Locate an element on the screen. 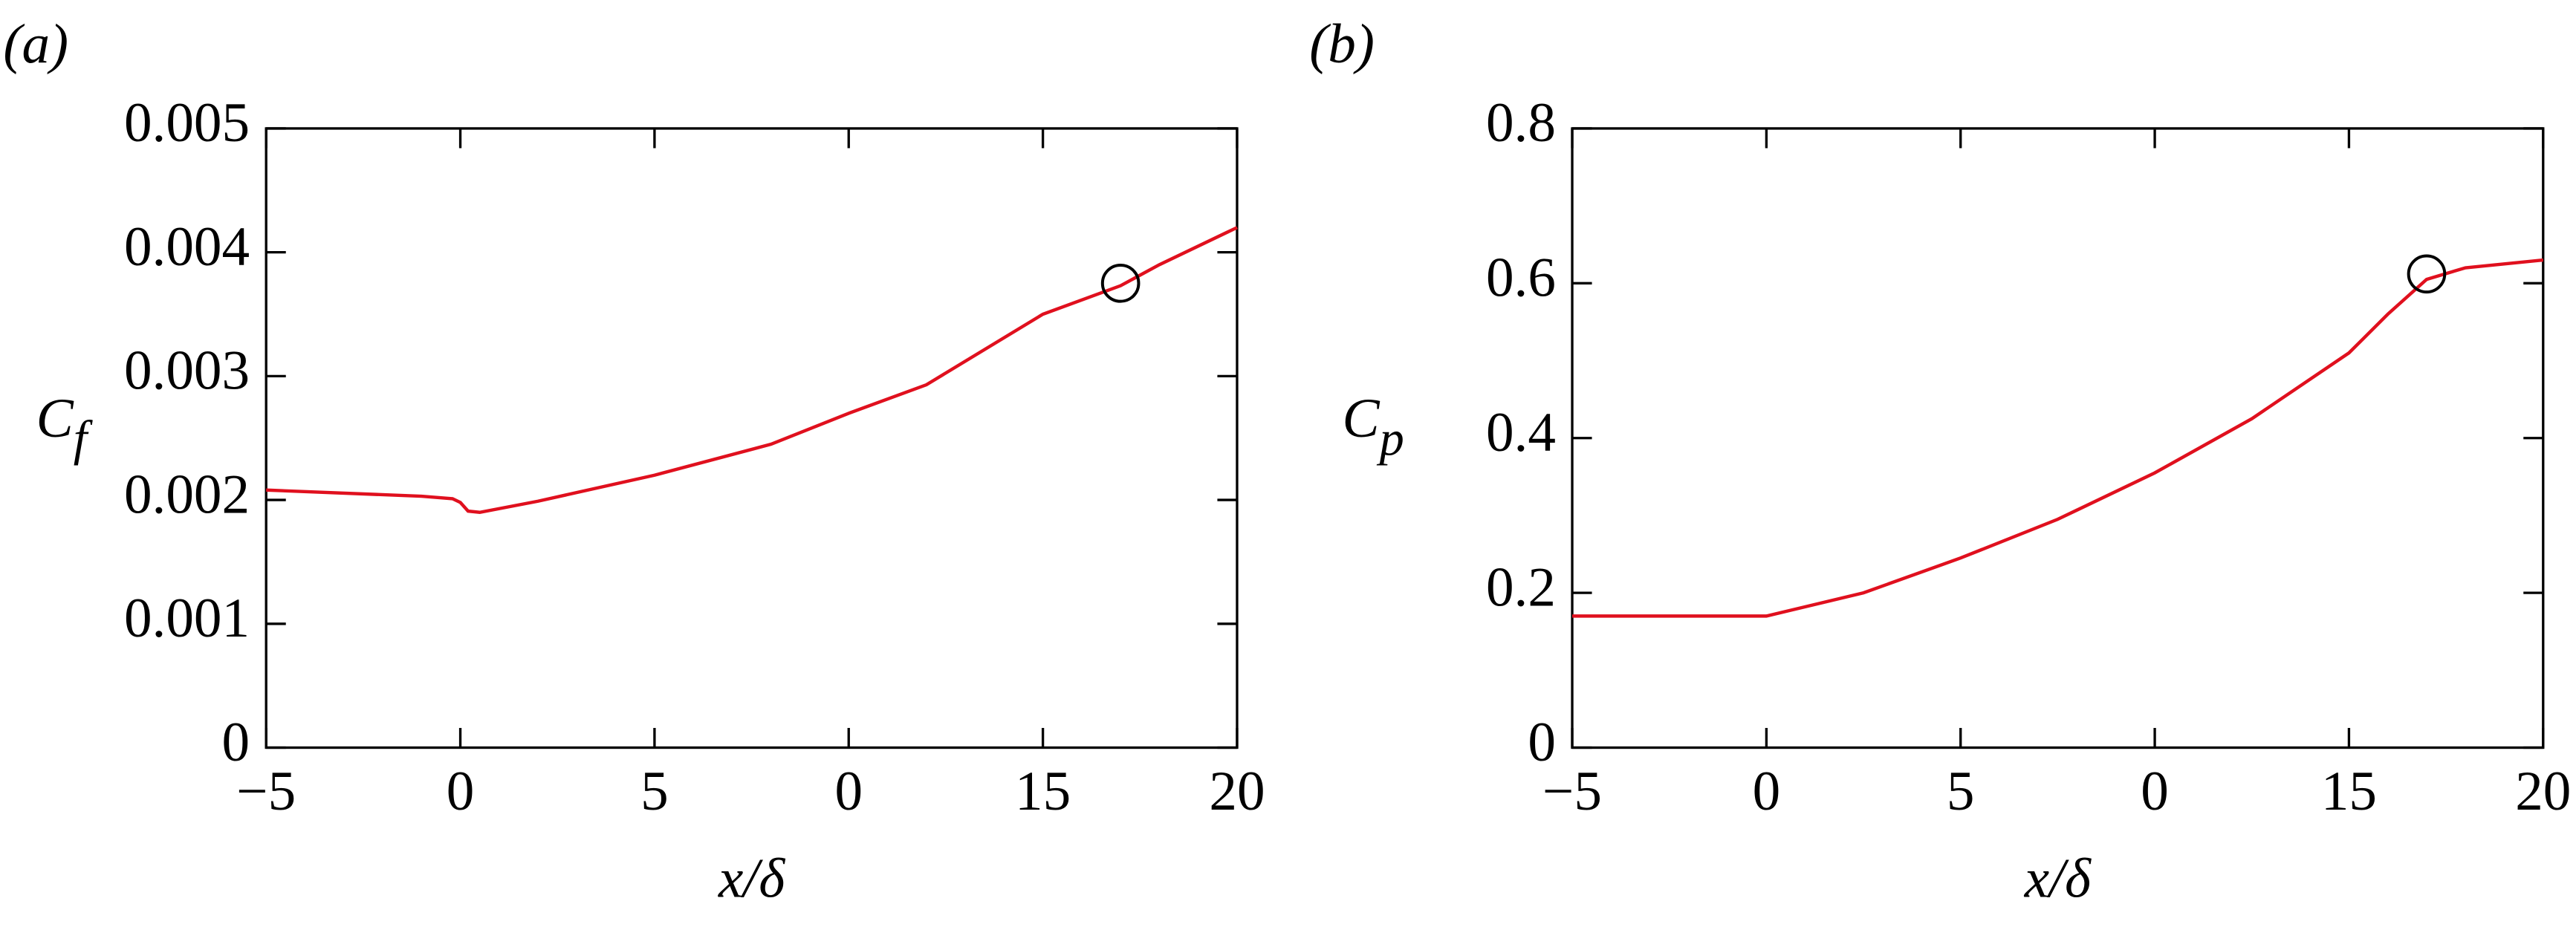 This screenshot has height=927, width=2576. y-tick-label: 0.4 is located at coordinates (1521, 433).